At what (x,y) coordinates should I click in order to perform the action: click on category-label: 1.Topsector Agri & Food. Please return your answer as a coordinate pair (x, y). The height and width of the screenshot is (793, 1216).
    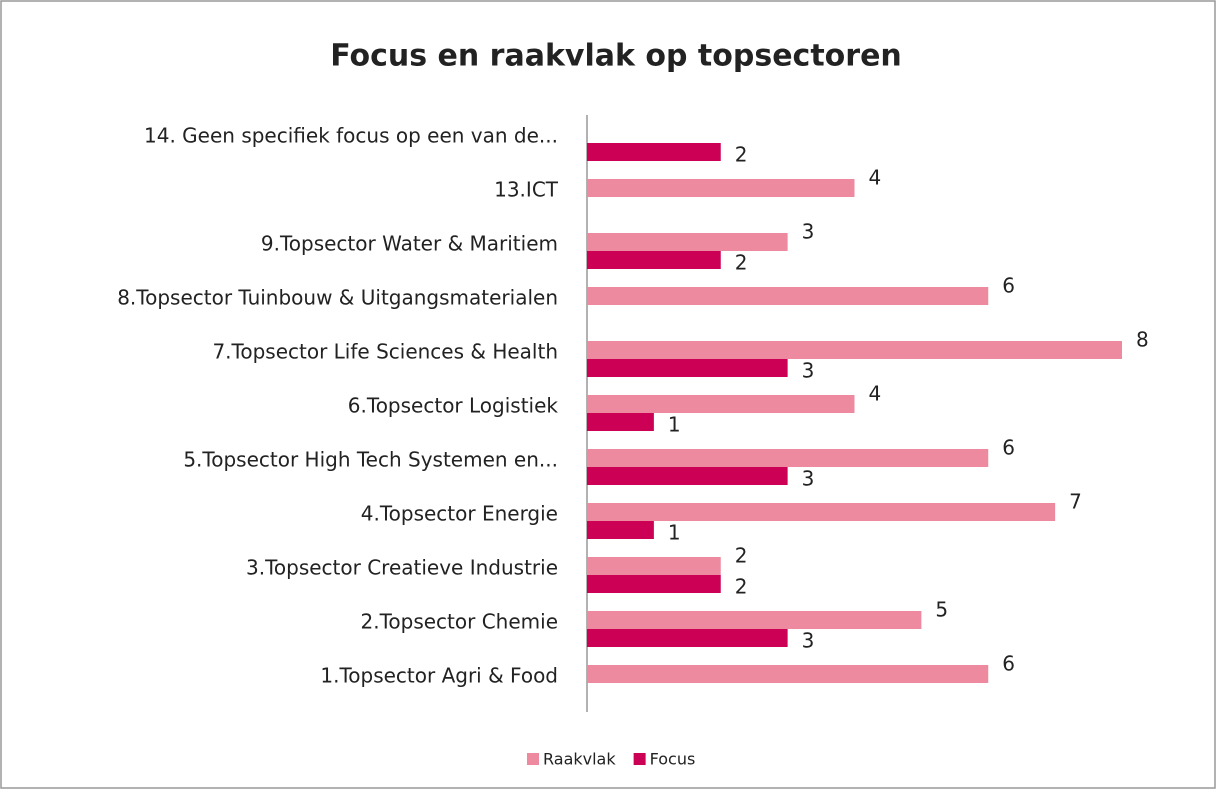
    Looking at the image, I should click on (439, 676).